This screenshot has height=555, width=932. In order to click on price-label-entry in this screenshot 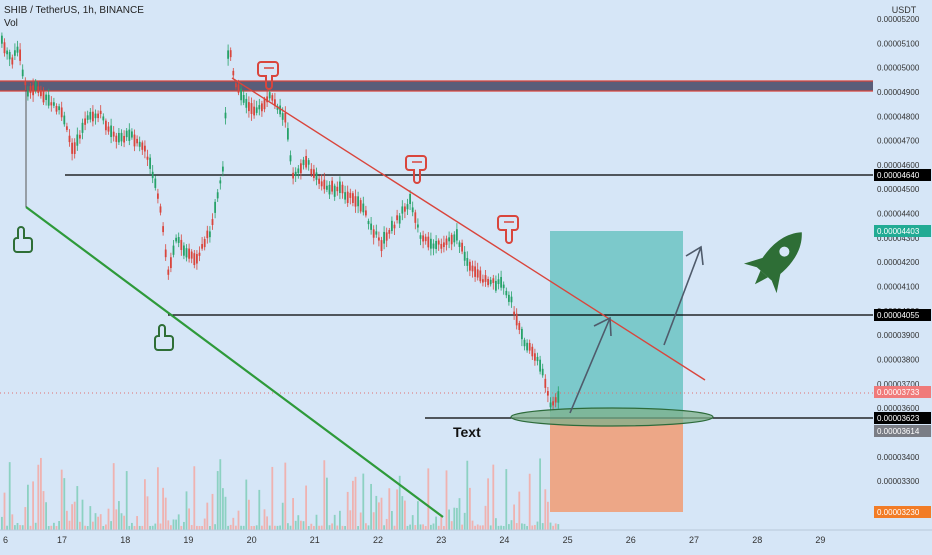, I will do `click(902, 431)`.